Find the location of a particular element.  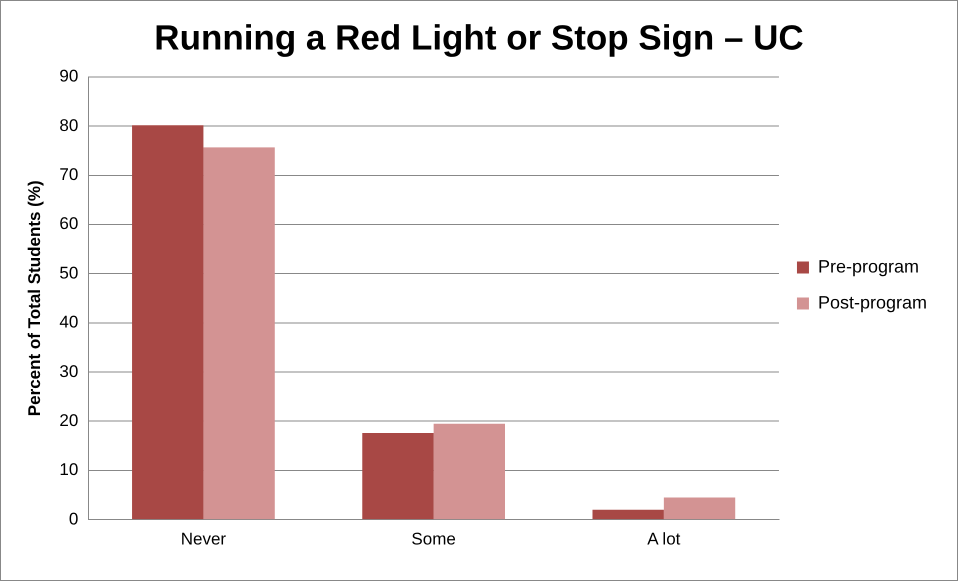

y-tick-label: 60 is located at coordinates (68, 224).